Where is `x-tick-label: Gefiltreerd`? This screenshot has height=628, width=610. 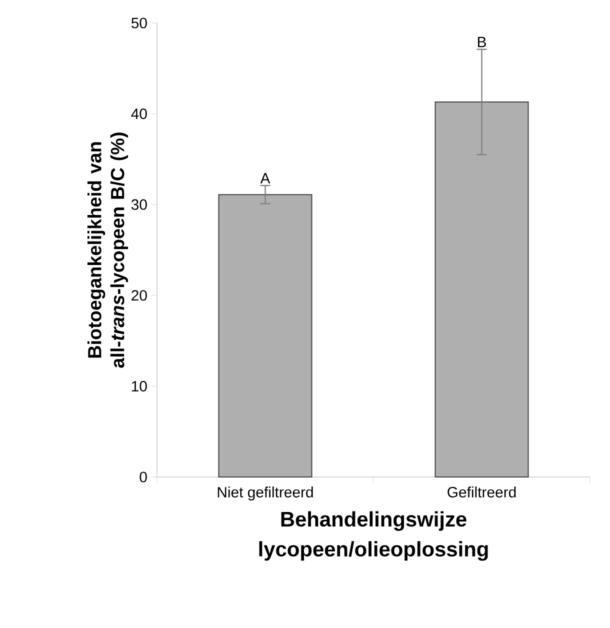 x-tick-label: Gefiltreerd is located at coordinates (482, 492).